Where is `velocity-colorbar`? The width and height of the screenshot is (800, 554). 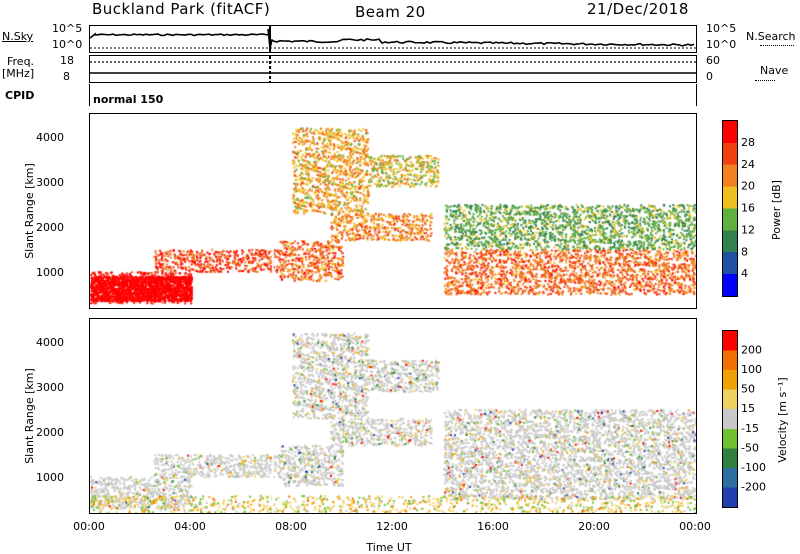 velocity-colorbar is located at coordinates (730, 419).